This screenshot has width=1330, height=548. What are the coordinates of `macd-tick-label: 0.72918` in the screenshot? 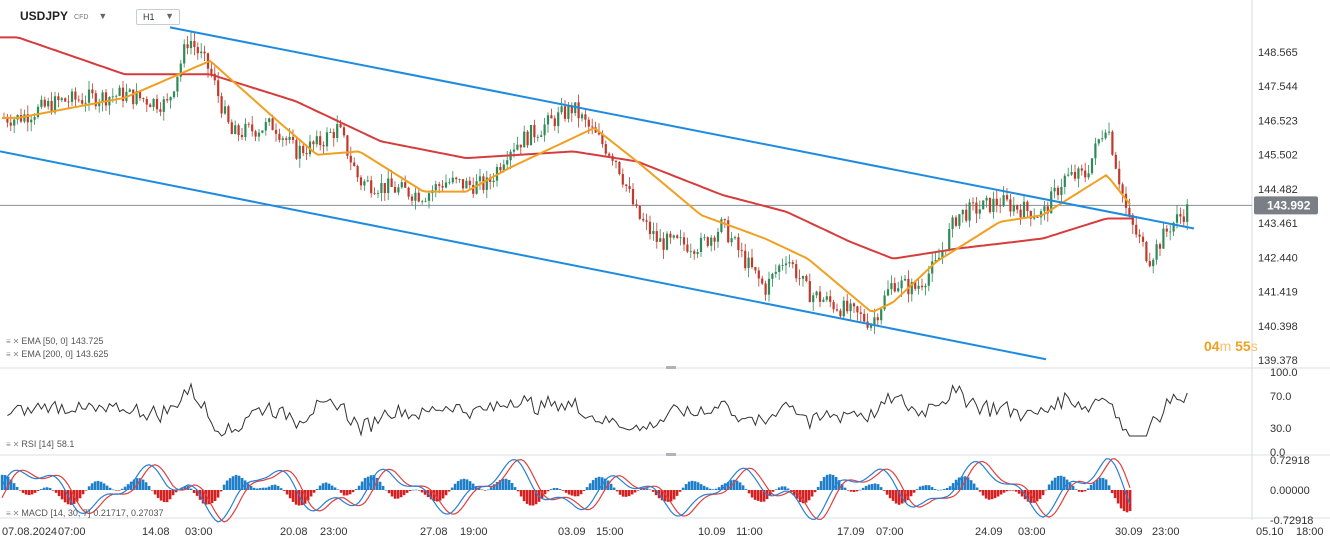 It's located at (1290, 461).